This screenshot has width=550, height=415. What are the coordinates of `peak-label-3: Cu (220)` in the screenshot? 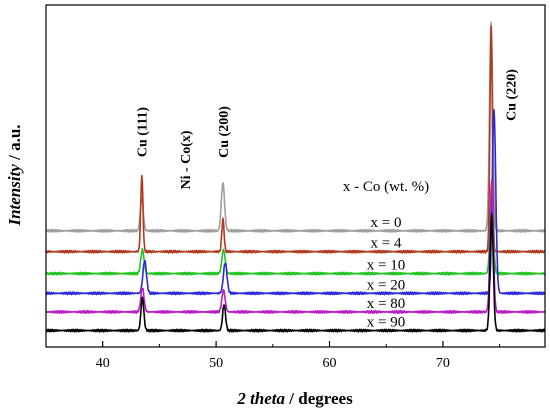 It's located at (512, 95).